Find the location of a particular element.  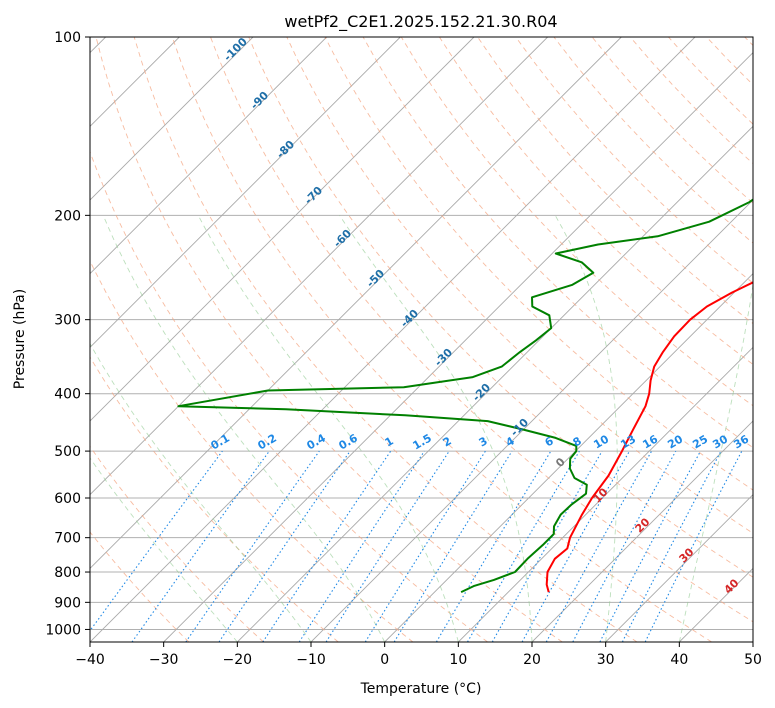

chart-title: wetPf2_C2E1.2025.152.21.30.R04 is located at coordinates (420, 22).